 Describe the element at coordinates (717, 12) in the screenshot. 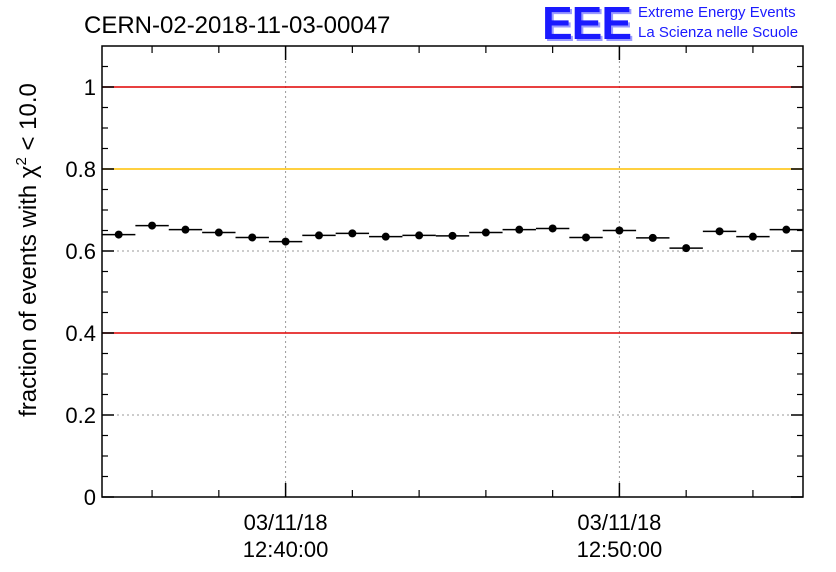

I see `logo-line-1: Extreme Energy Events` at that location.